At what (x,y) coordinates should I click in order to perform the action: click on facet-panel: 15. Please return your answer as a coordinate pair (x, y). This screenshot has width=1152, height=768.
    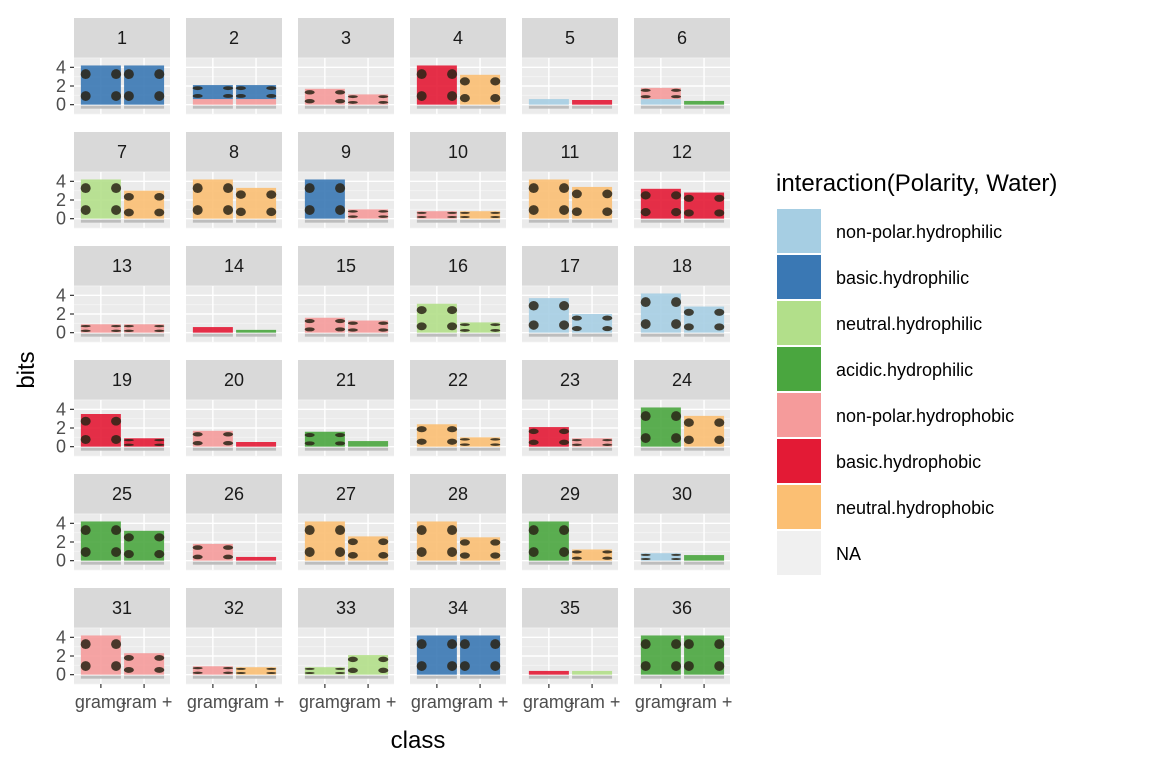
    Looking at the image, I should click on (346, 294).